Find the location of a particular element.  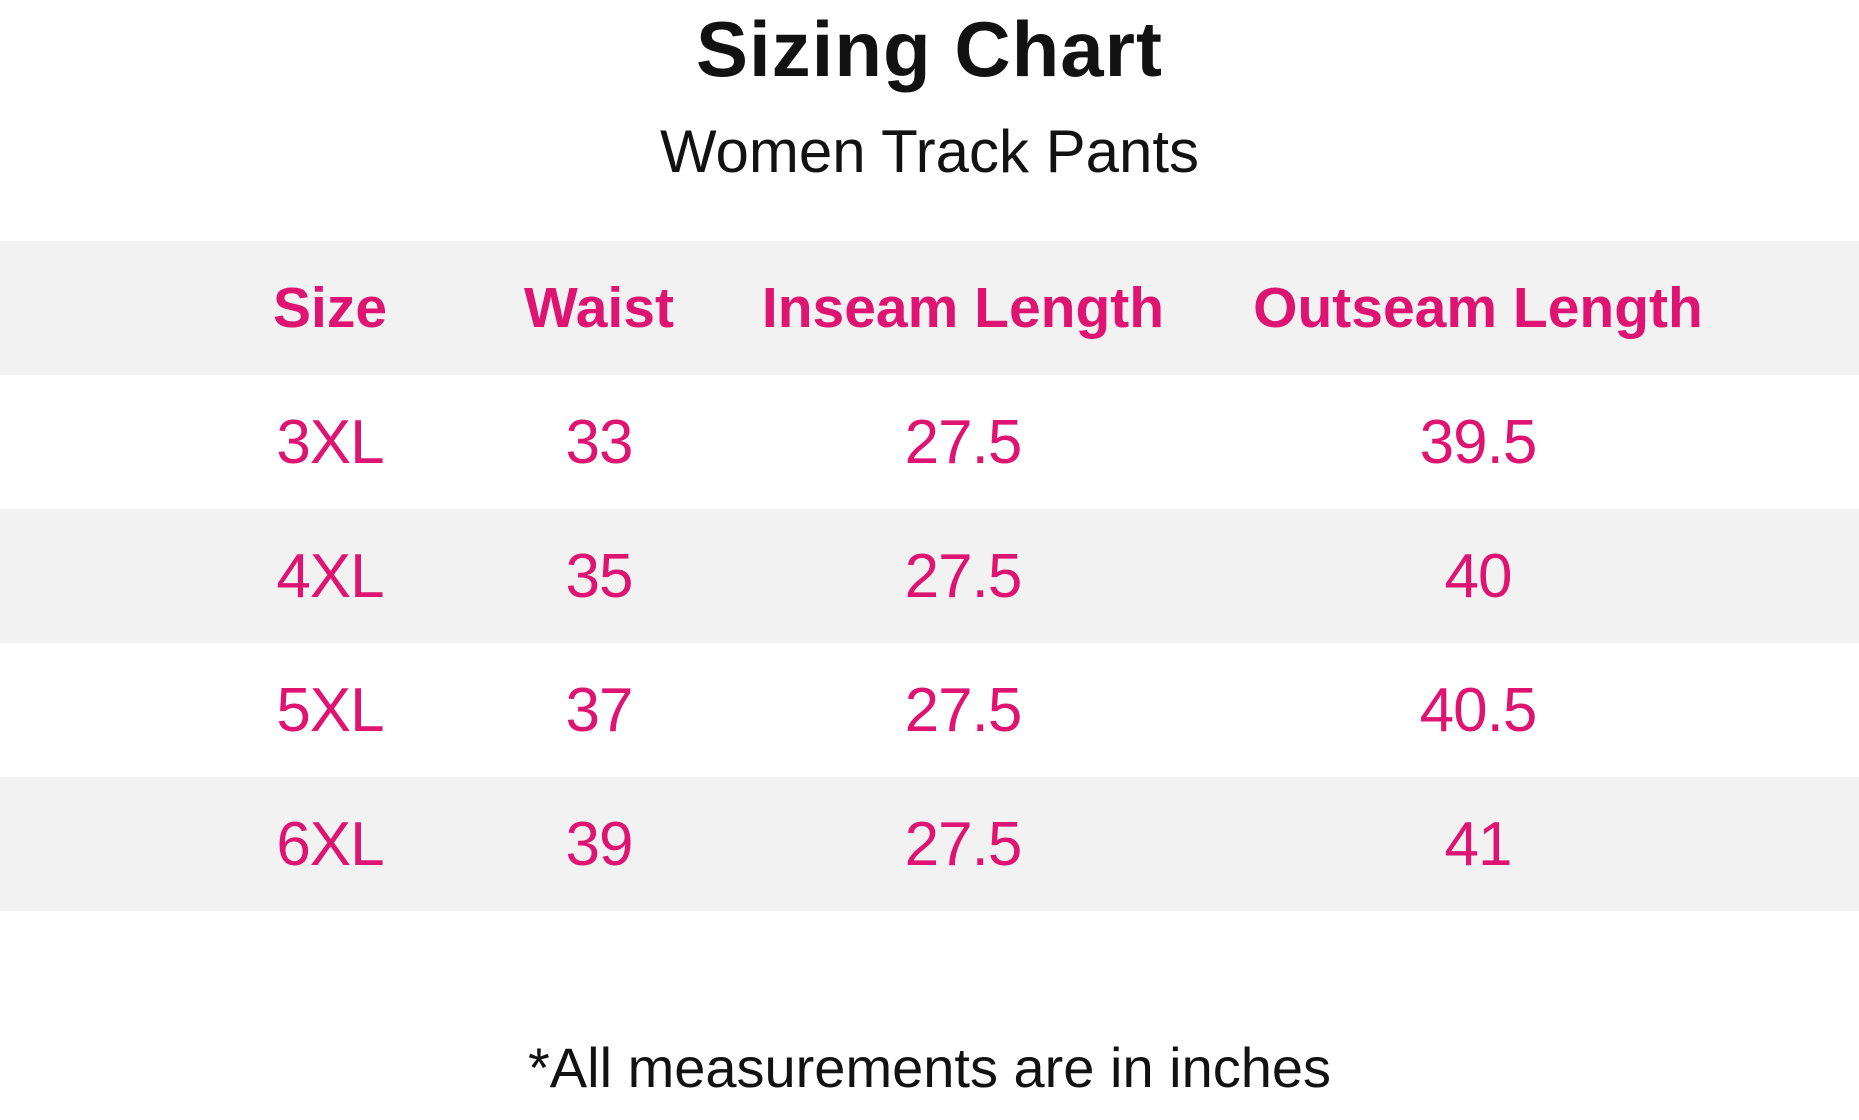

table-cell: 41 is located at coordinates (1478, 844).